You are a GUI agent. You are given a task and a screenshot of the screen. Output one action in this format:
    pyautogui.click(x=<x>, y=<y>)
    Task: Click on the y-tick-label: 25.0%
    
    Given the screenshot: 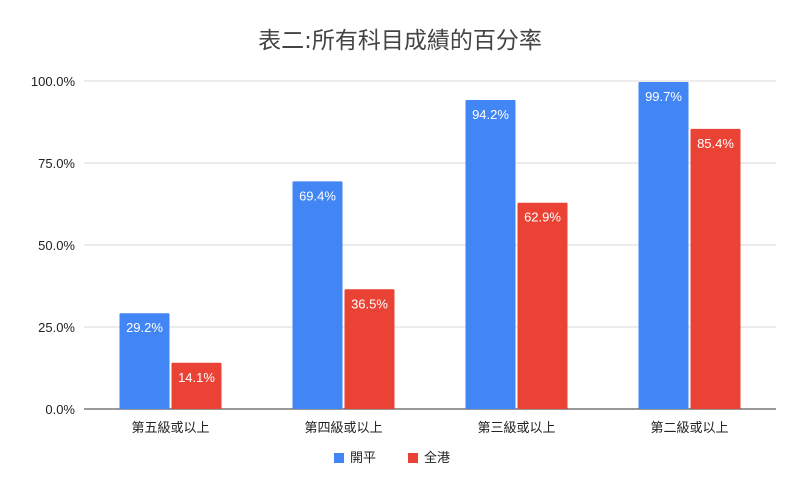 What is the action you would take?
    pyautogui.click(x=56, y=327)
    